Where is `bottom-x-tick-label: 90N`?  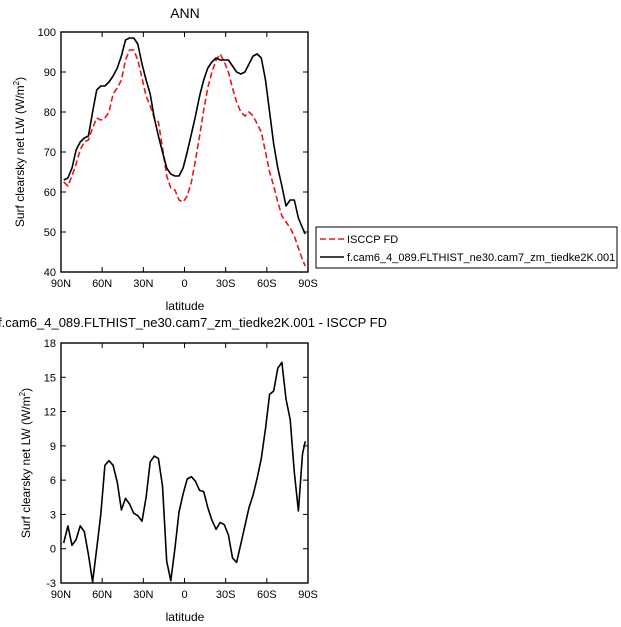 bottom-x-tick-label: 90N is located at coordinates (61, 595).